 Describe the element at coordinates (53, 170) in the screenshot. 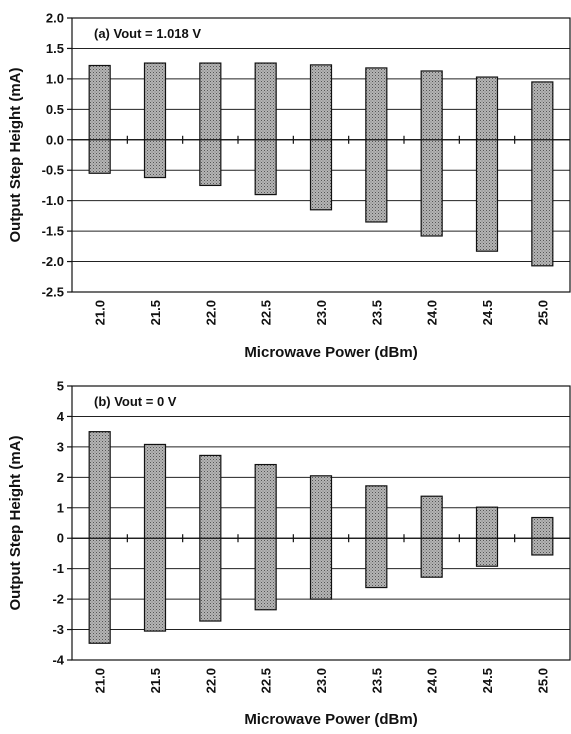

I see `y-tick-label: -0.5` at that location.